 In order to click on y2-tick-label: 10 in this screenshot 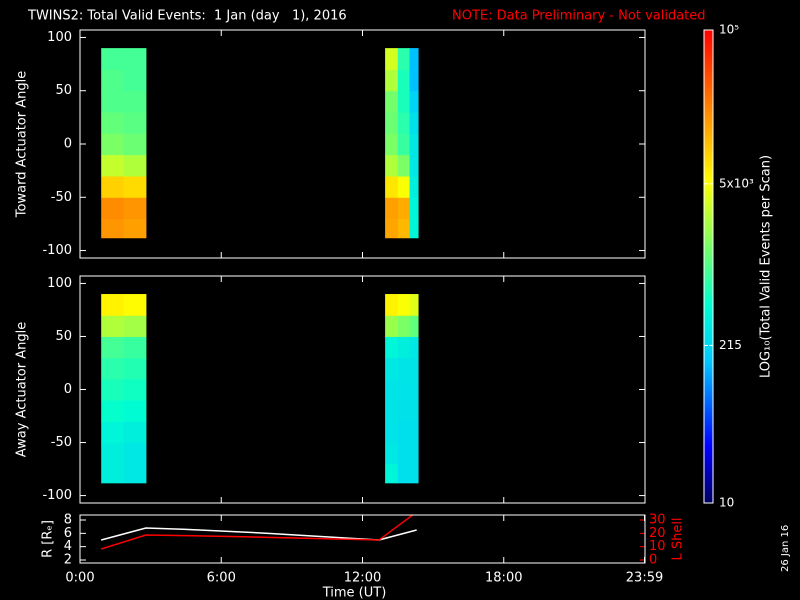, I will do `click(657, 546)`.